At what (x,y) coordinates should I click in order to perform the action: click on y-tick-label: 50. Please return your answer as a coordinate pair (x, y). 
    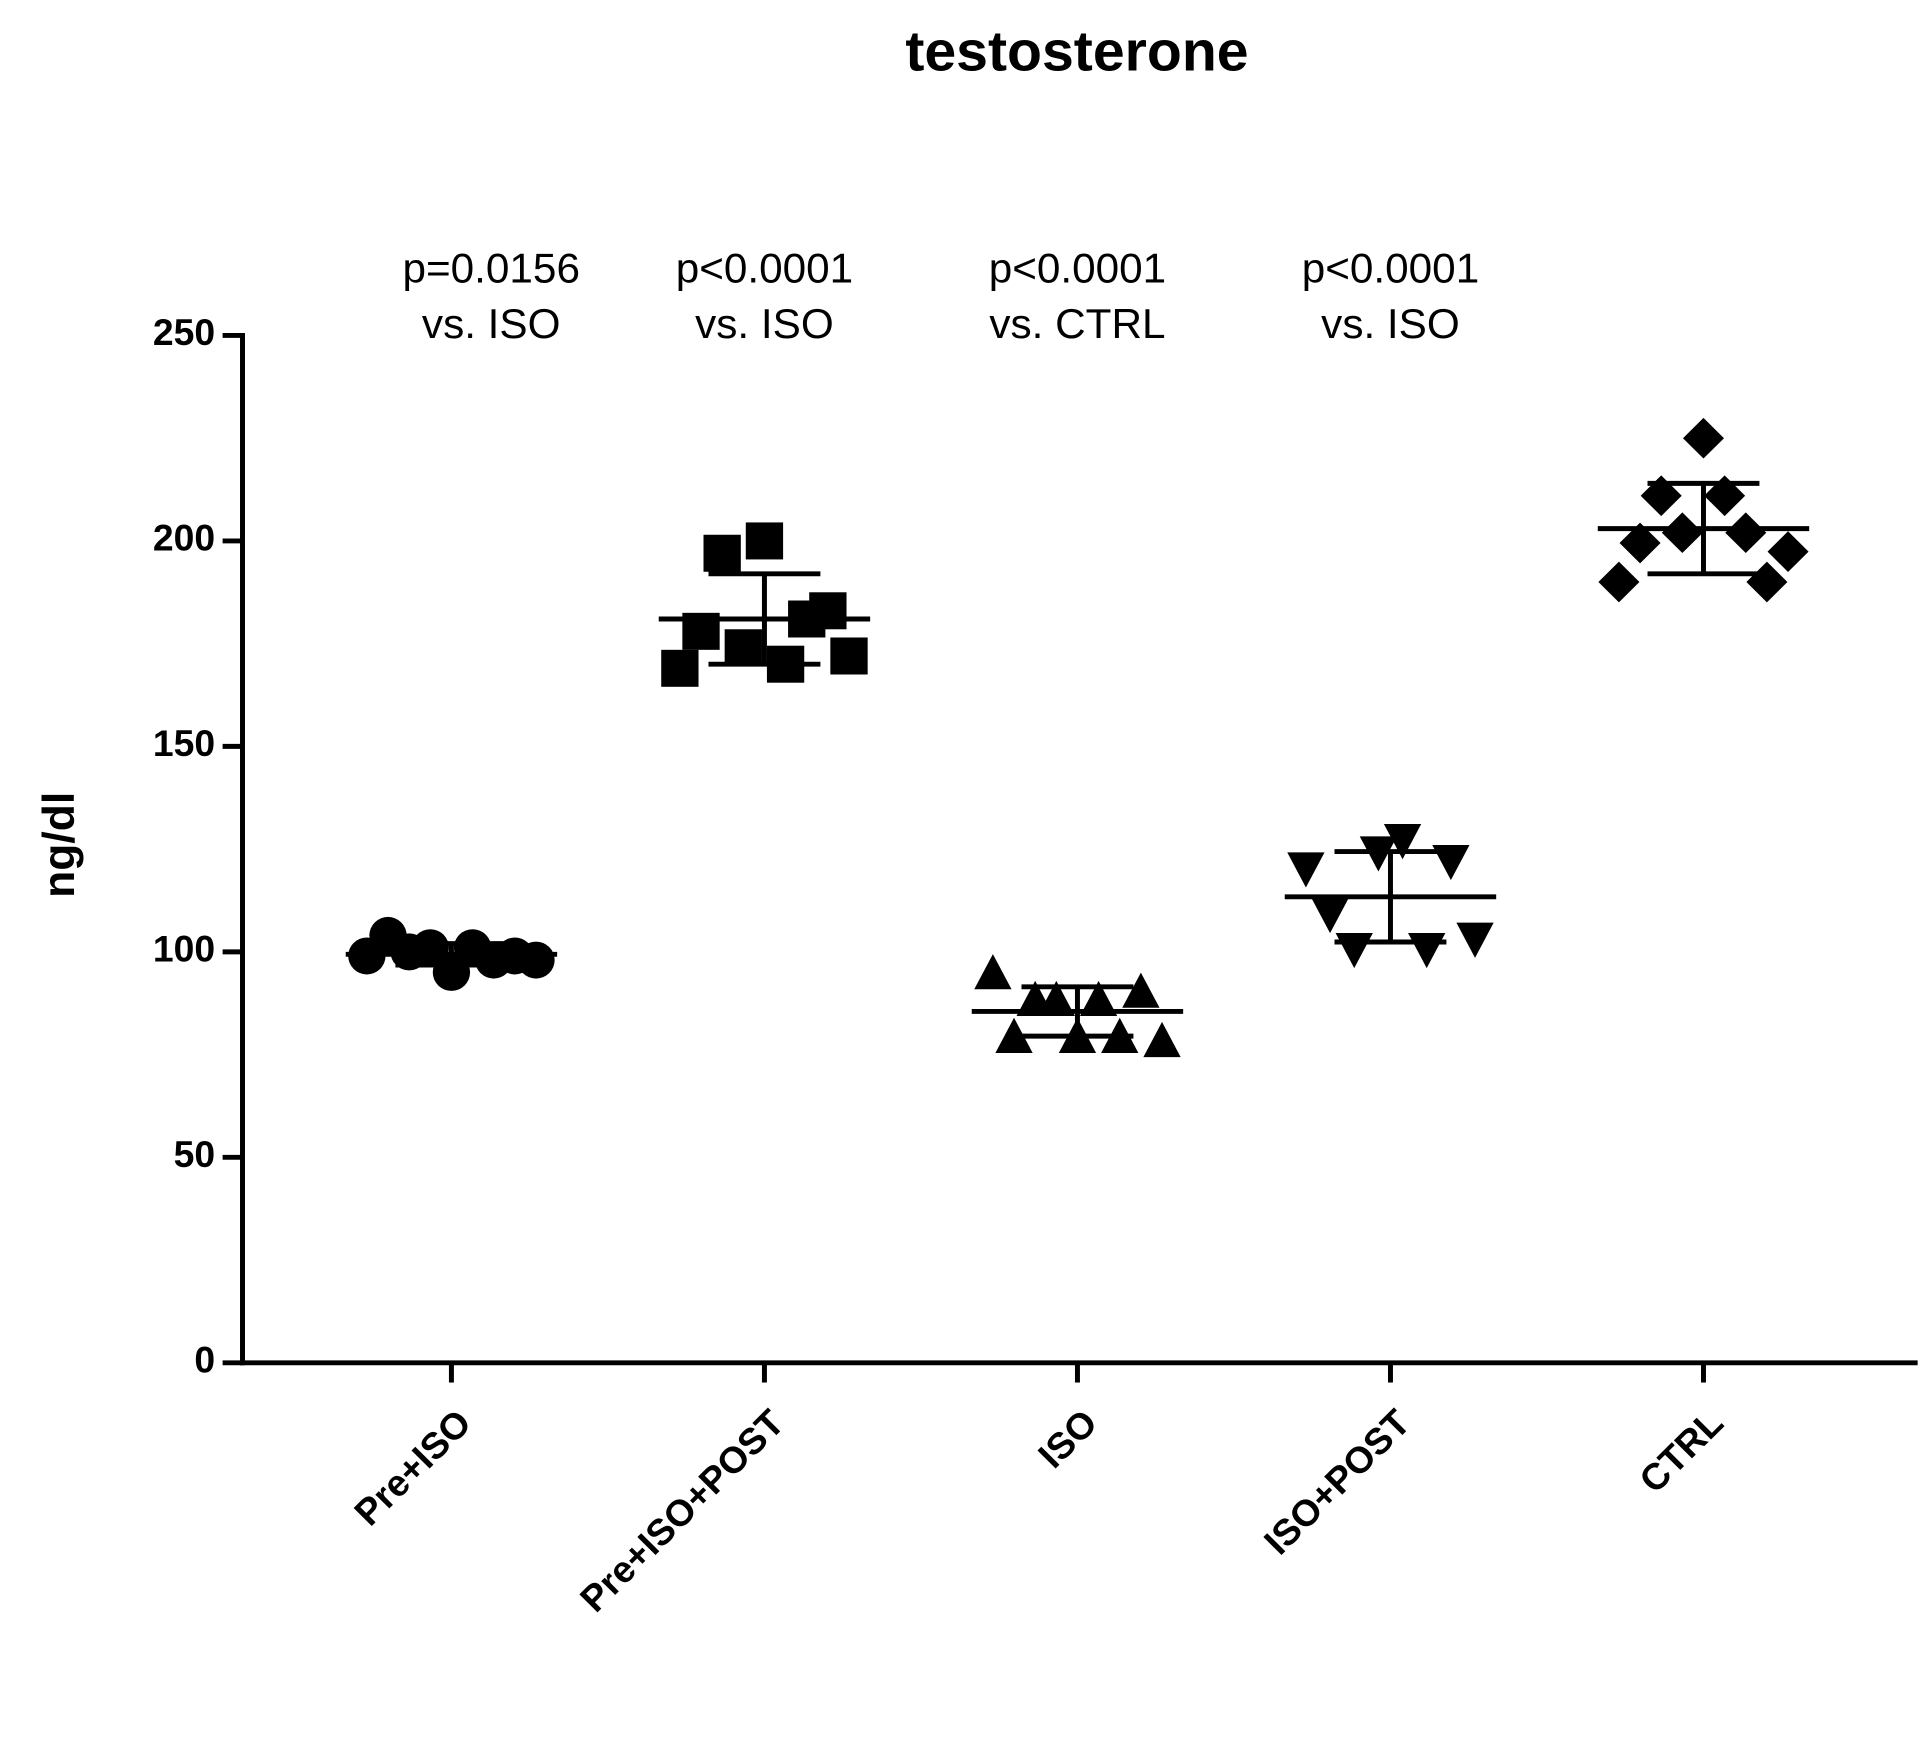
    Looking at the image, I should click on (194, 1154).